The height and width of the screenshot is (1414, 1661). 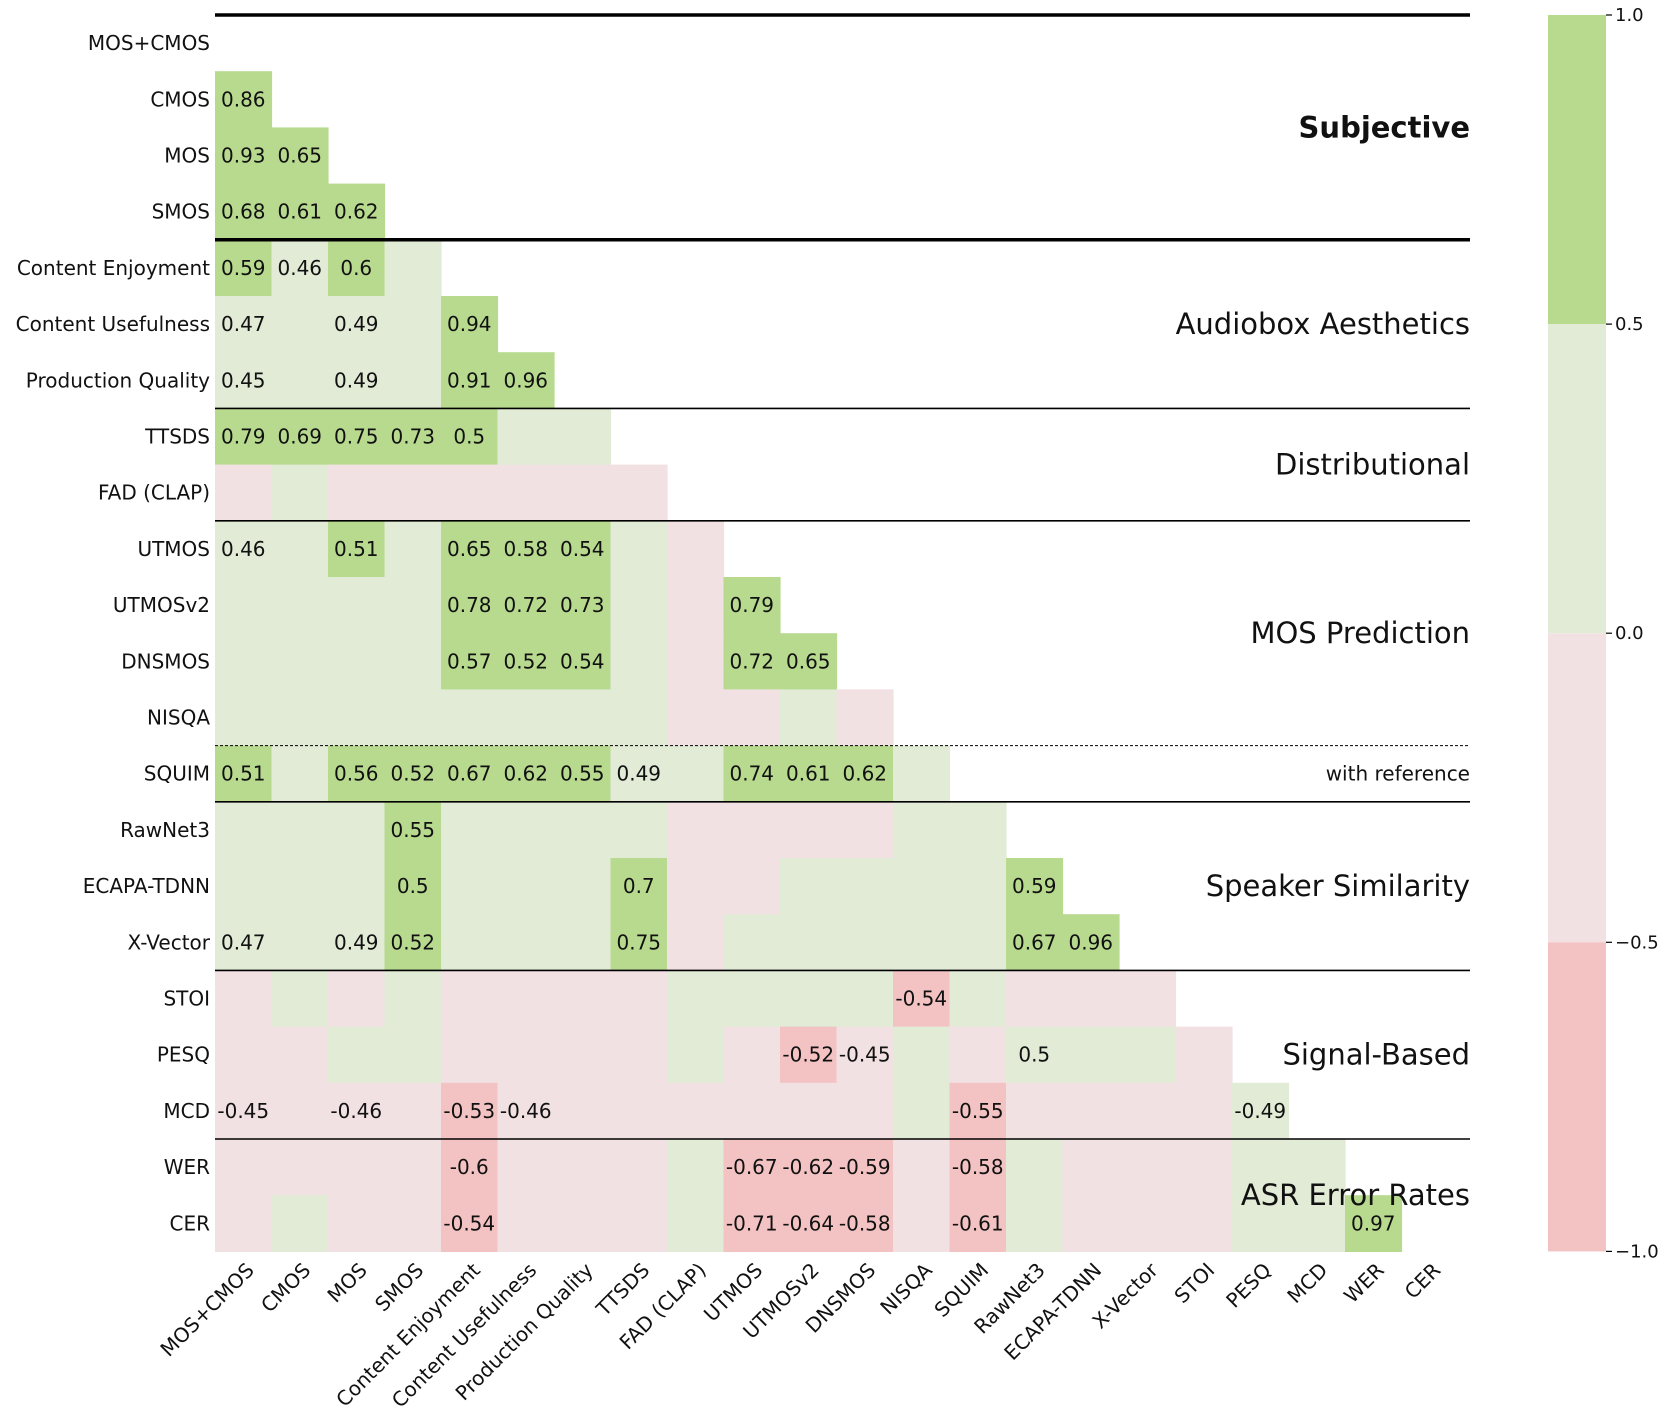 I want to click on cell-value-15-3: 0.5, so click(x=413, y=886).